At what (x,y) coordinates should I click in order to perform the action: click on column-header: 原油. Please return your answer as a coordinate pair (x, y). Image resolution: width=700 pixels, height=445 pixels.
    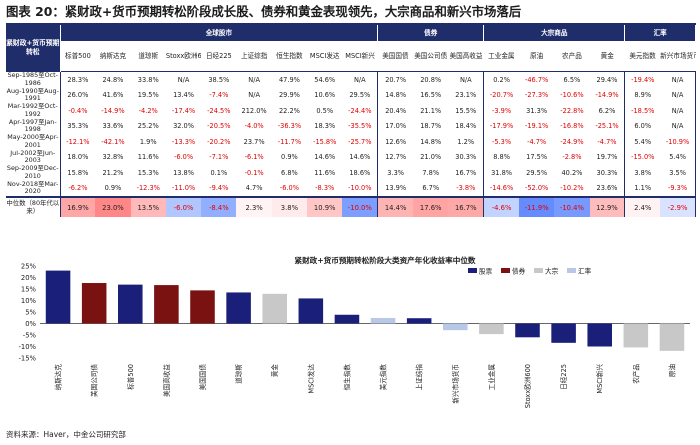
    Looking at the image, I should click on (536, 56).